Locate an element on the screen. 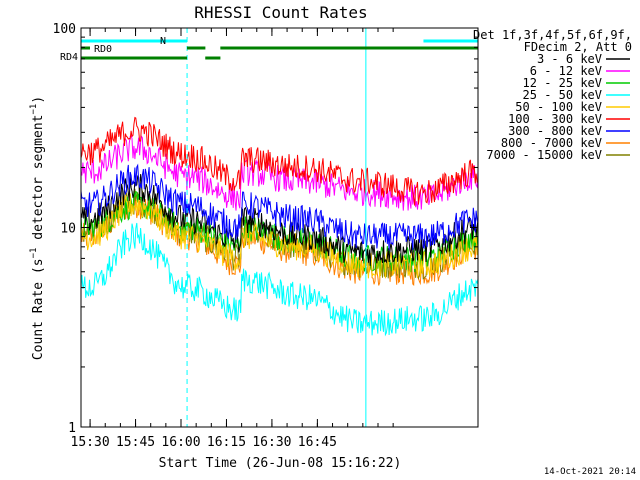 This screenshot has height=480, width=640. series-line-25-50-kev is located at coordinates (279, 279).